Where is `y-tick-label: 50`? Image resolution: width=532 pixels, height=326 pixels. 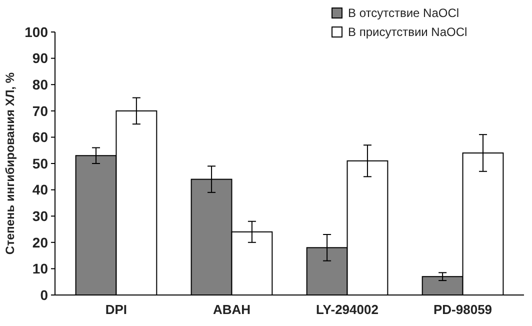 y-tick-label: 50 is located at coordinates (40, 163).